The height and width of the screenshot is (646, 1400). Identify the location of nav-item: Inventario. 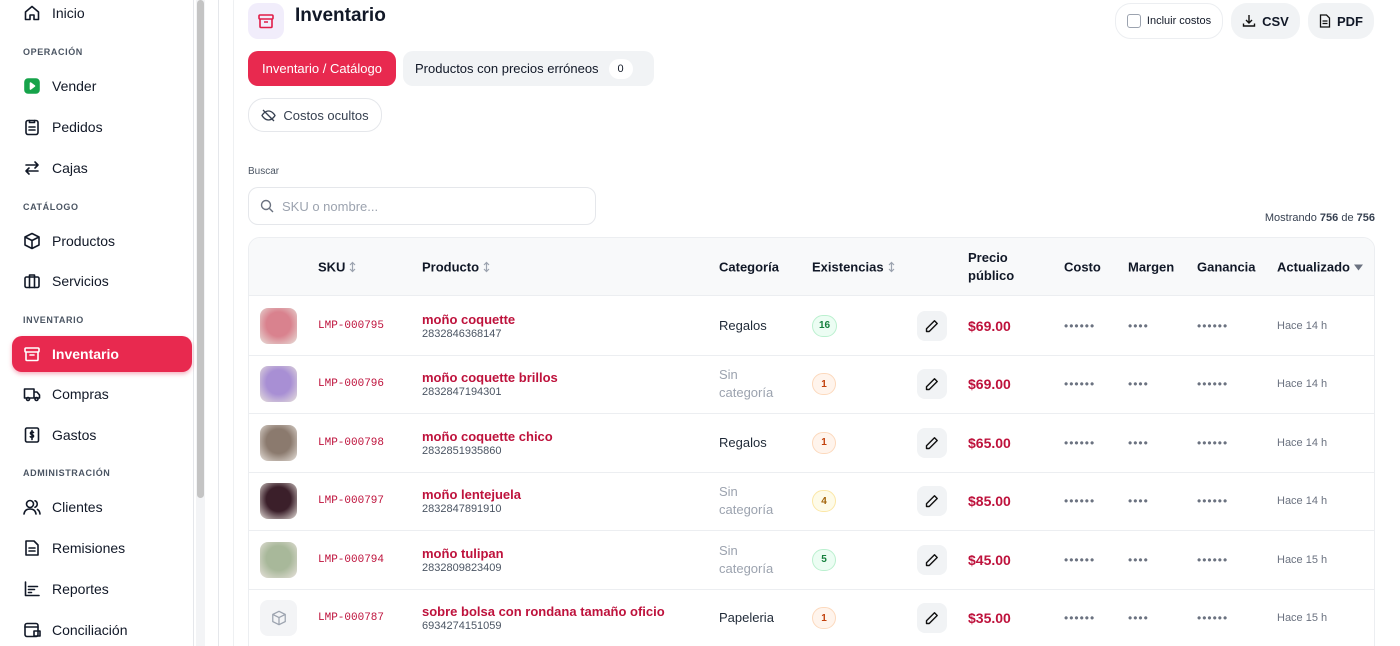
(102, 354).